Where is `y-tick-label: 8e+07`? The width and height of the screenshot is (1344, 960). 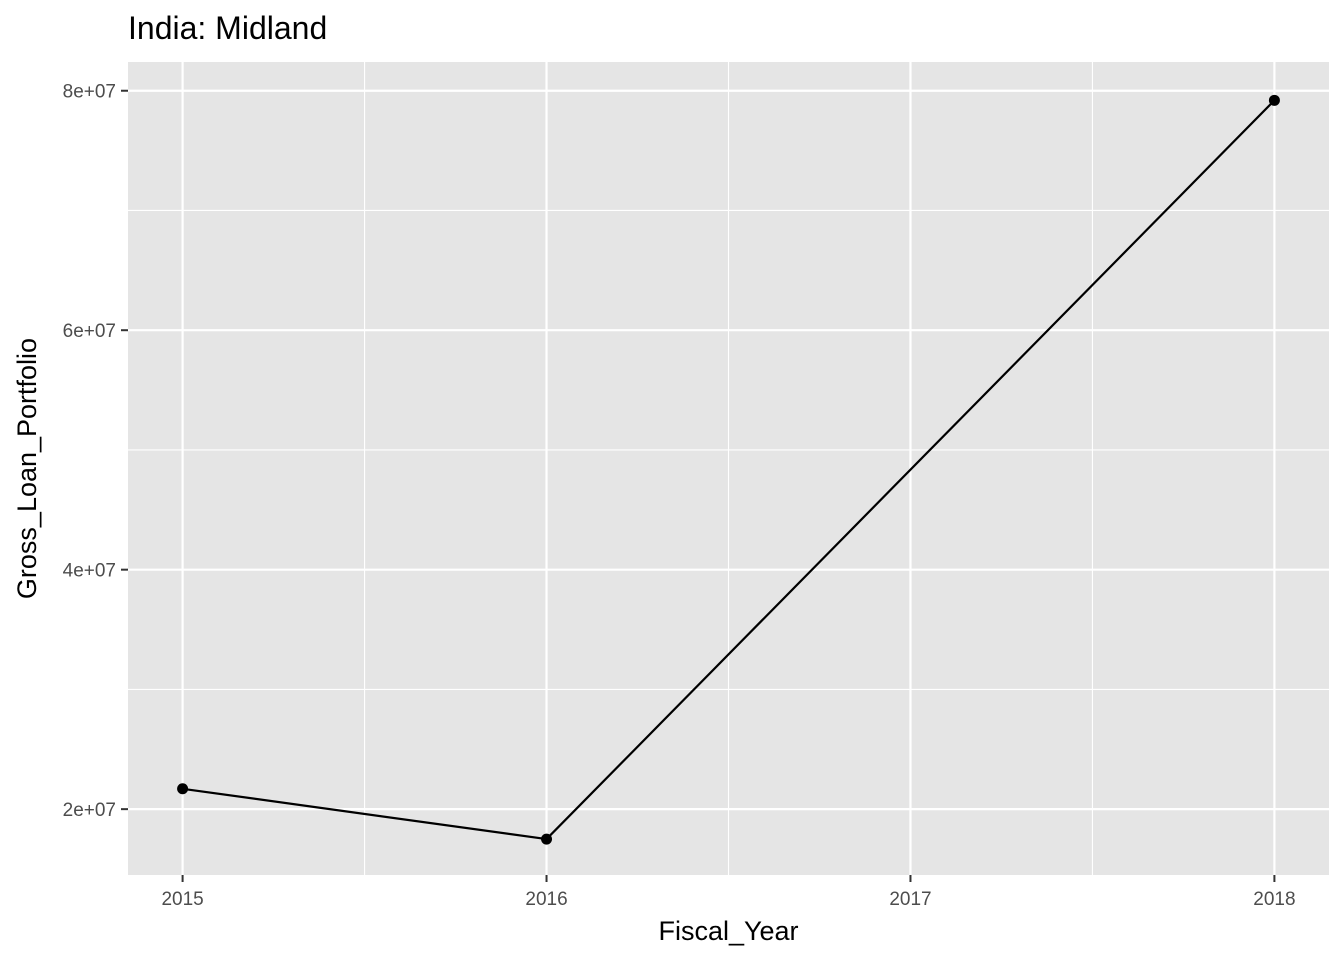 y-tick-label: 8e+07 is located at coordinates (89, 92).